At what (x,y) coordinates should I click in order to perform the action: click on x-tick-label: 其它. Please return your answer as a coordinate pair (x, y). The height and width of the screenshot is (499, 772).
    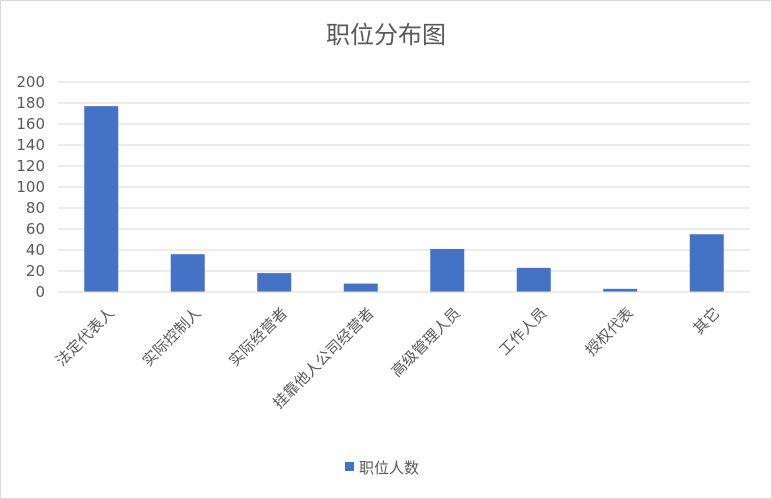
    Looking at the image, I should click on (707, 321).